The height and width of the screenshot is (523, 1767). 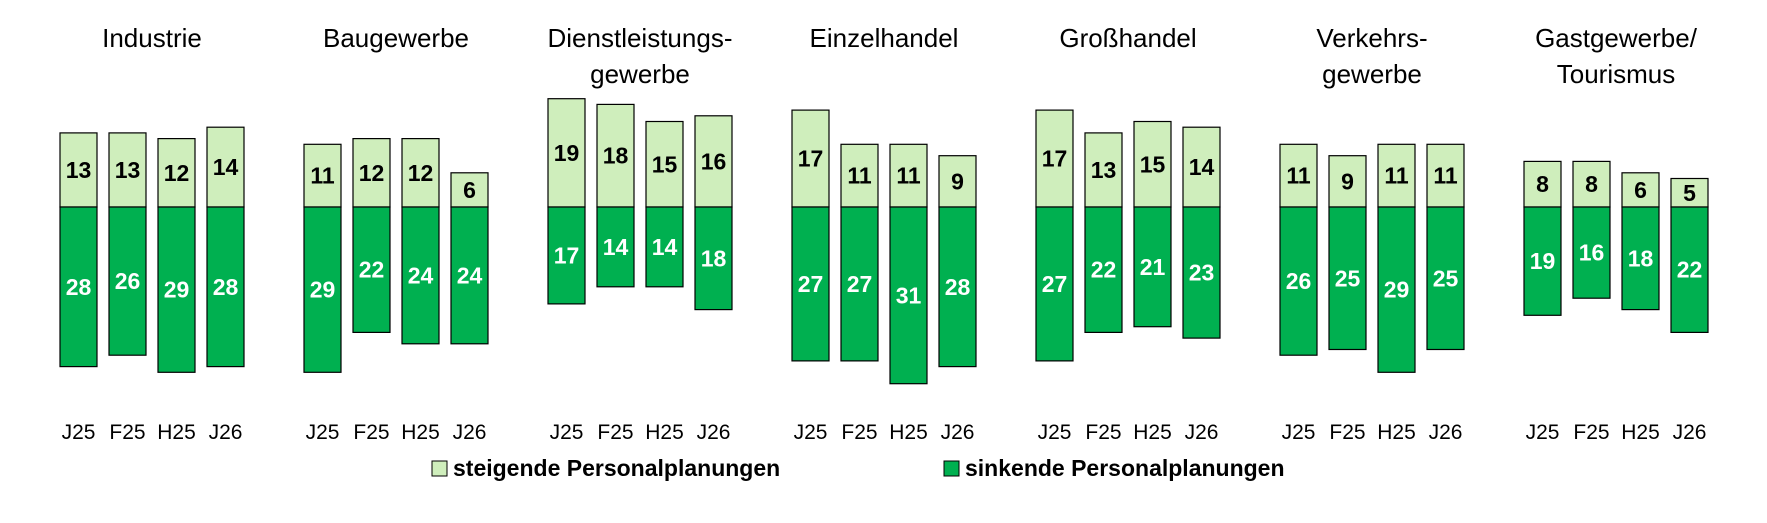 I want to click on data-label-falling: 31, so click(x=909, y=295).